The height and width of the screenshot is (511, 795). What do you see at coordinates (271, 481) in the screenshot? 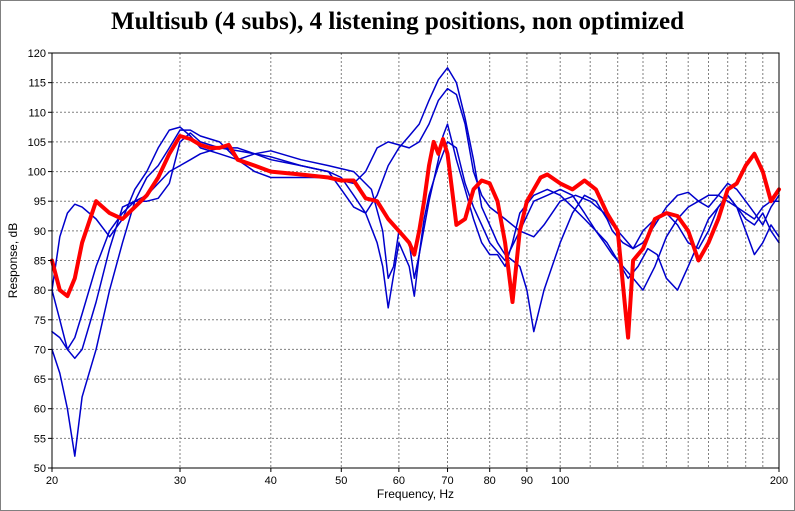
I see `x-tick-label: 40` at bounding box center [271, 481].